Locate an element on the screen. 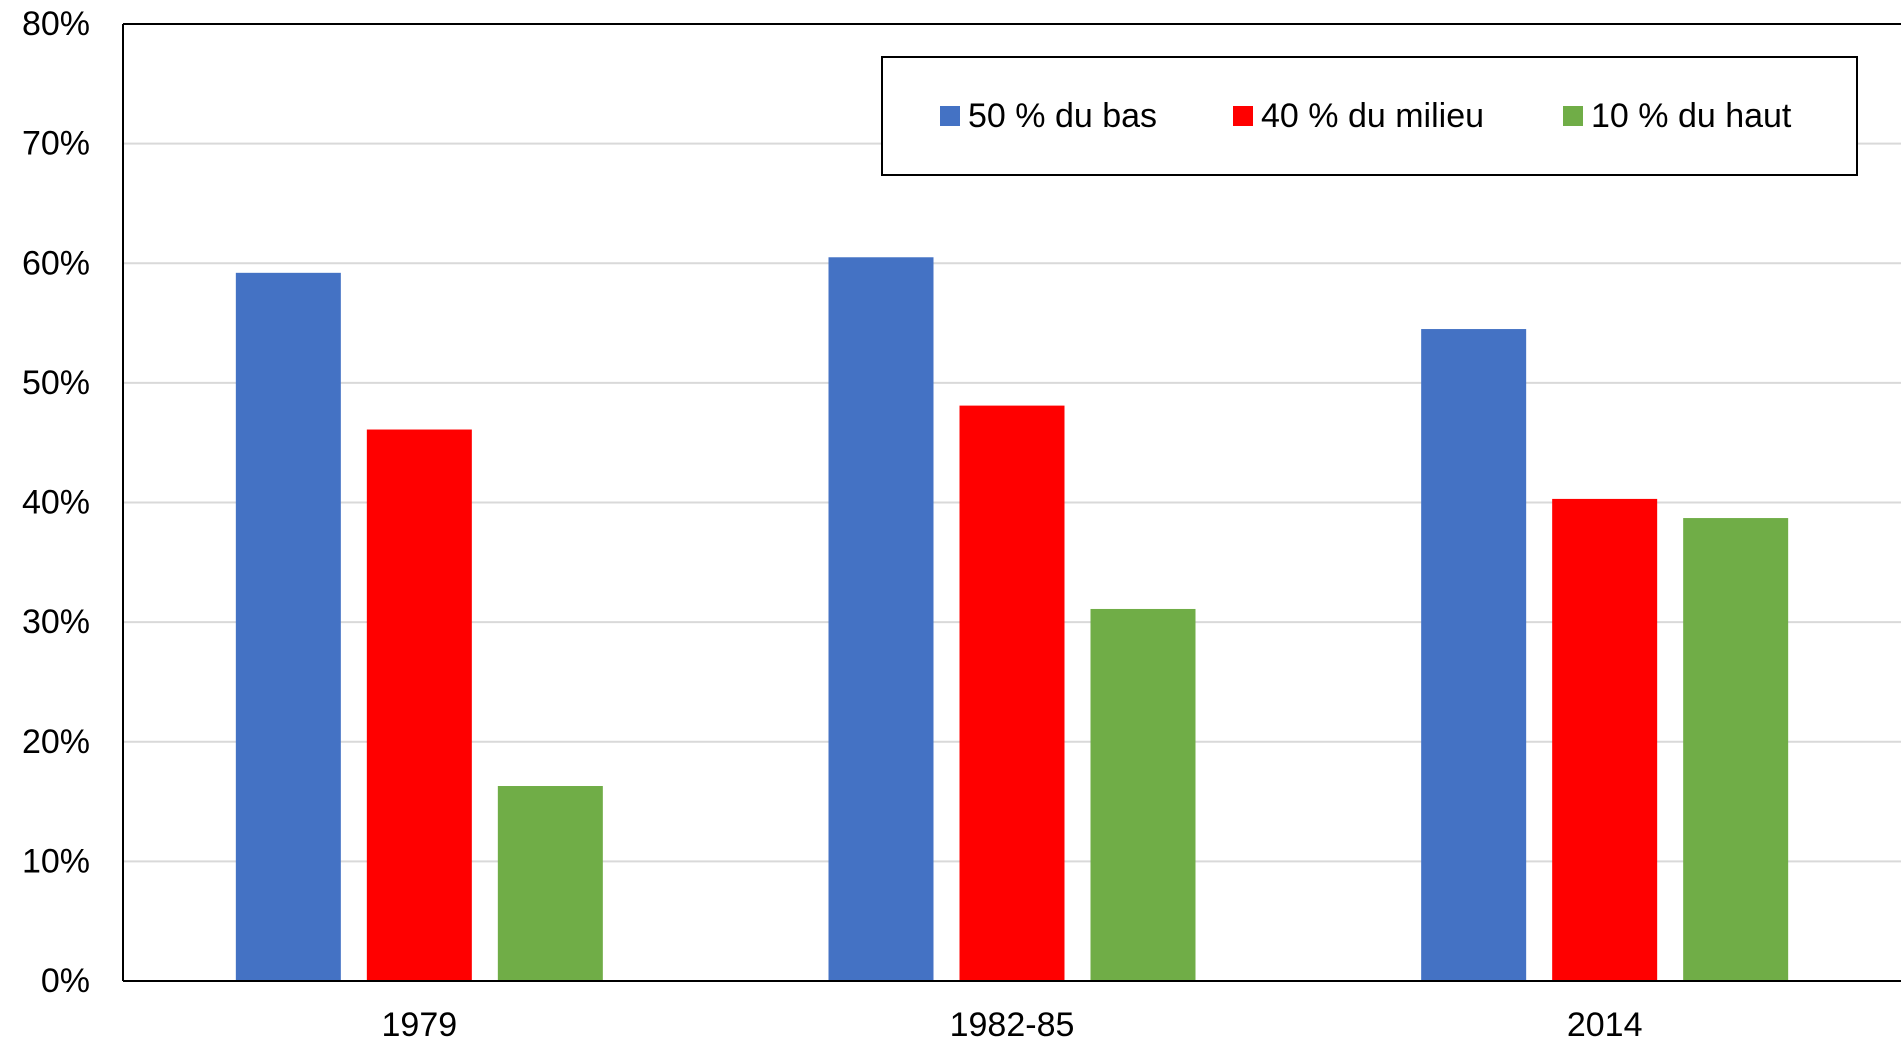 This screenshot has height=1041, width=1901. x-tick-label: 1982-85 is located at coordinates (1012, 1023).